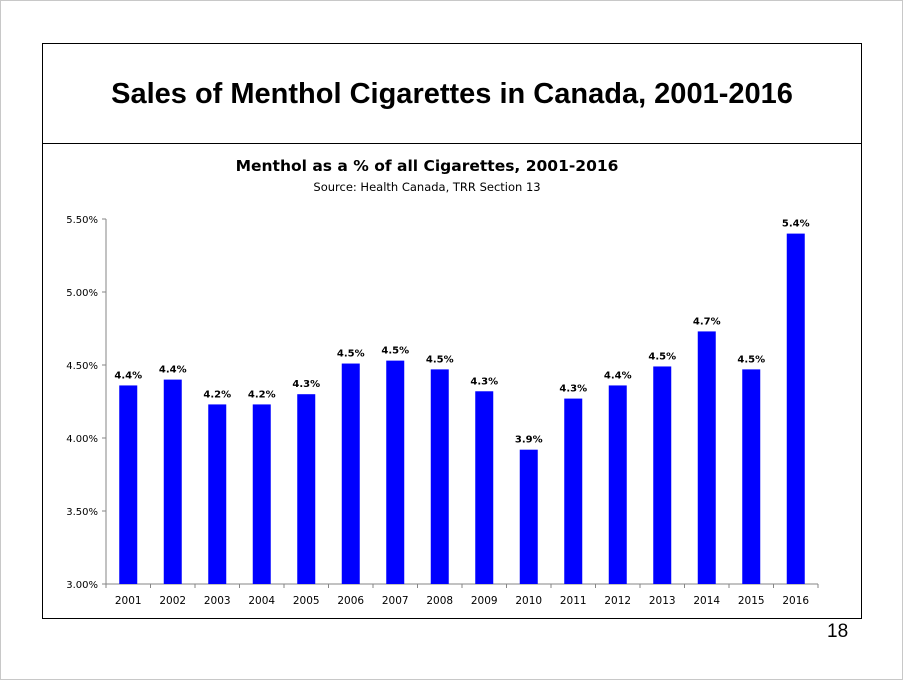 The image size is (903, 680). I want to click on bar-2005, so click(306, 489).